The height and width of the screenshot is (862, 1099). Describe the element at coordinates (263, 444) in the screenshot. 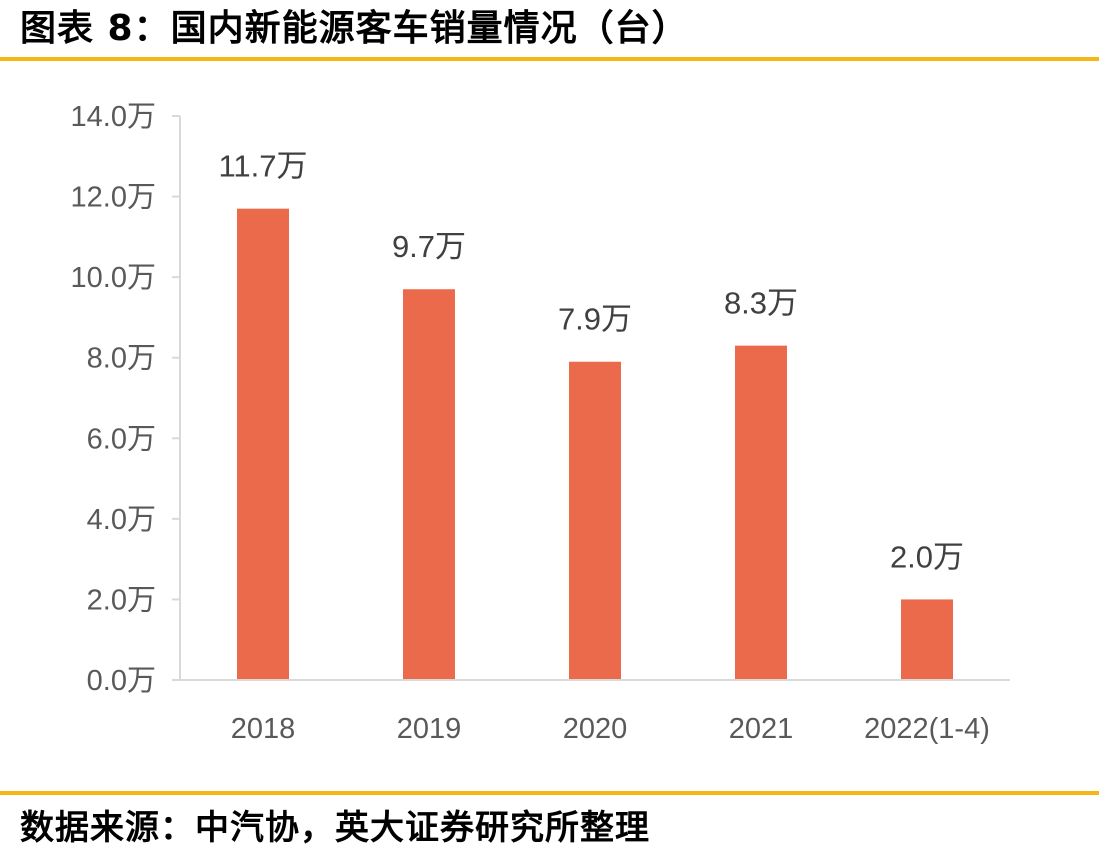

I see `bar-2018` at that location.